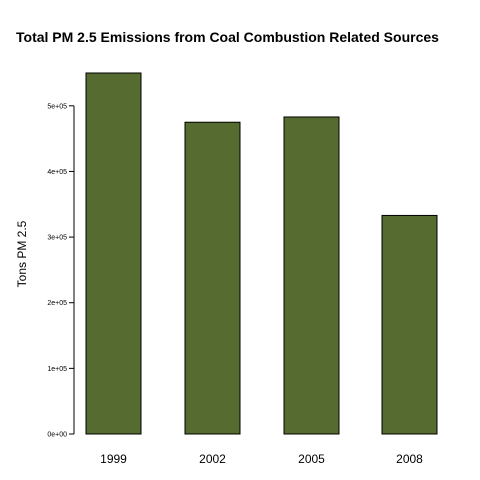 The width and height of the screenshot is (480, 480). Describe the element at coordinates (311, 459) in the screenshot. I see `x-tick-label-2005: 2005` at that location.